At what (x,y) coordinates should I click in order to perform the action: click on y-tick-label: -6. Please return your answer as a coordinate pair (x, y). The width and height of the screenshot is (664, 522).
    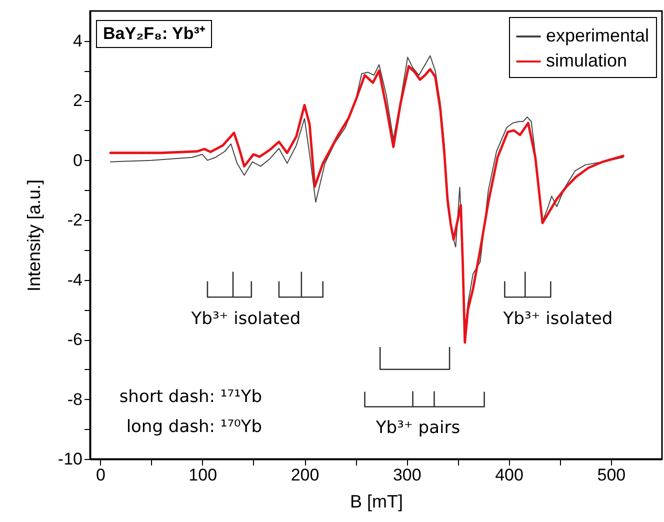
    Looking at the image, I should click on (74, 340).